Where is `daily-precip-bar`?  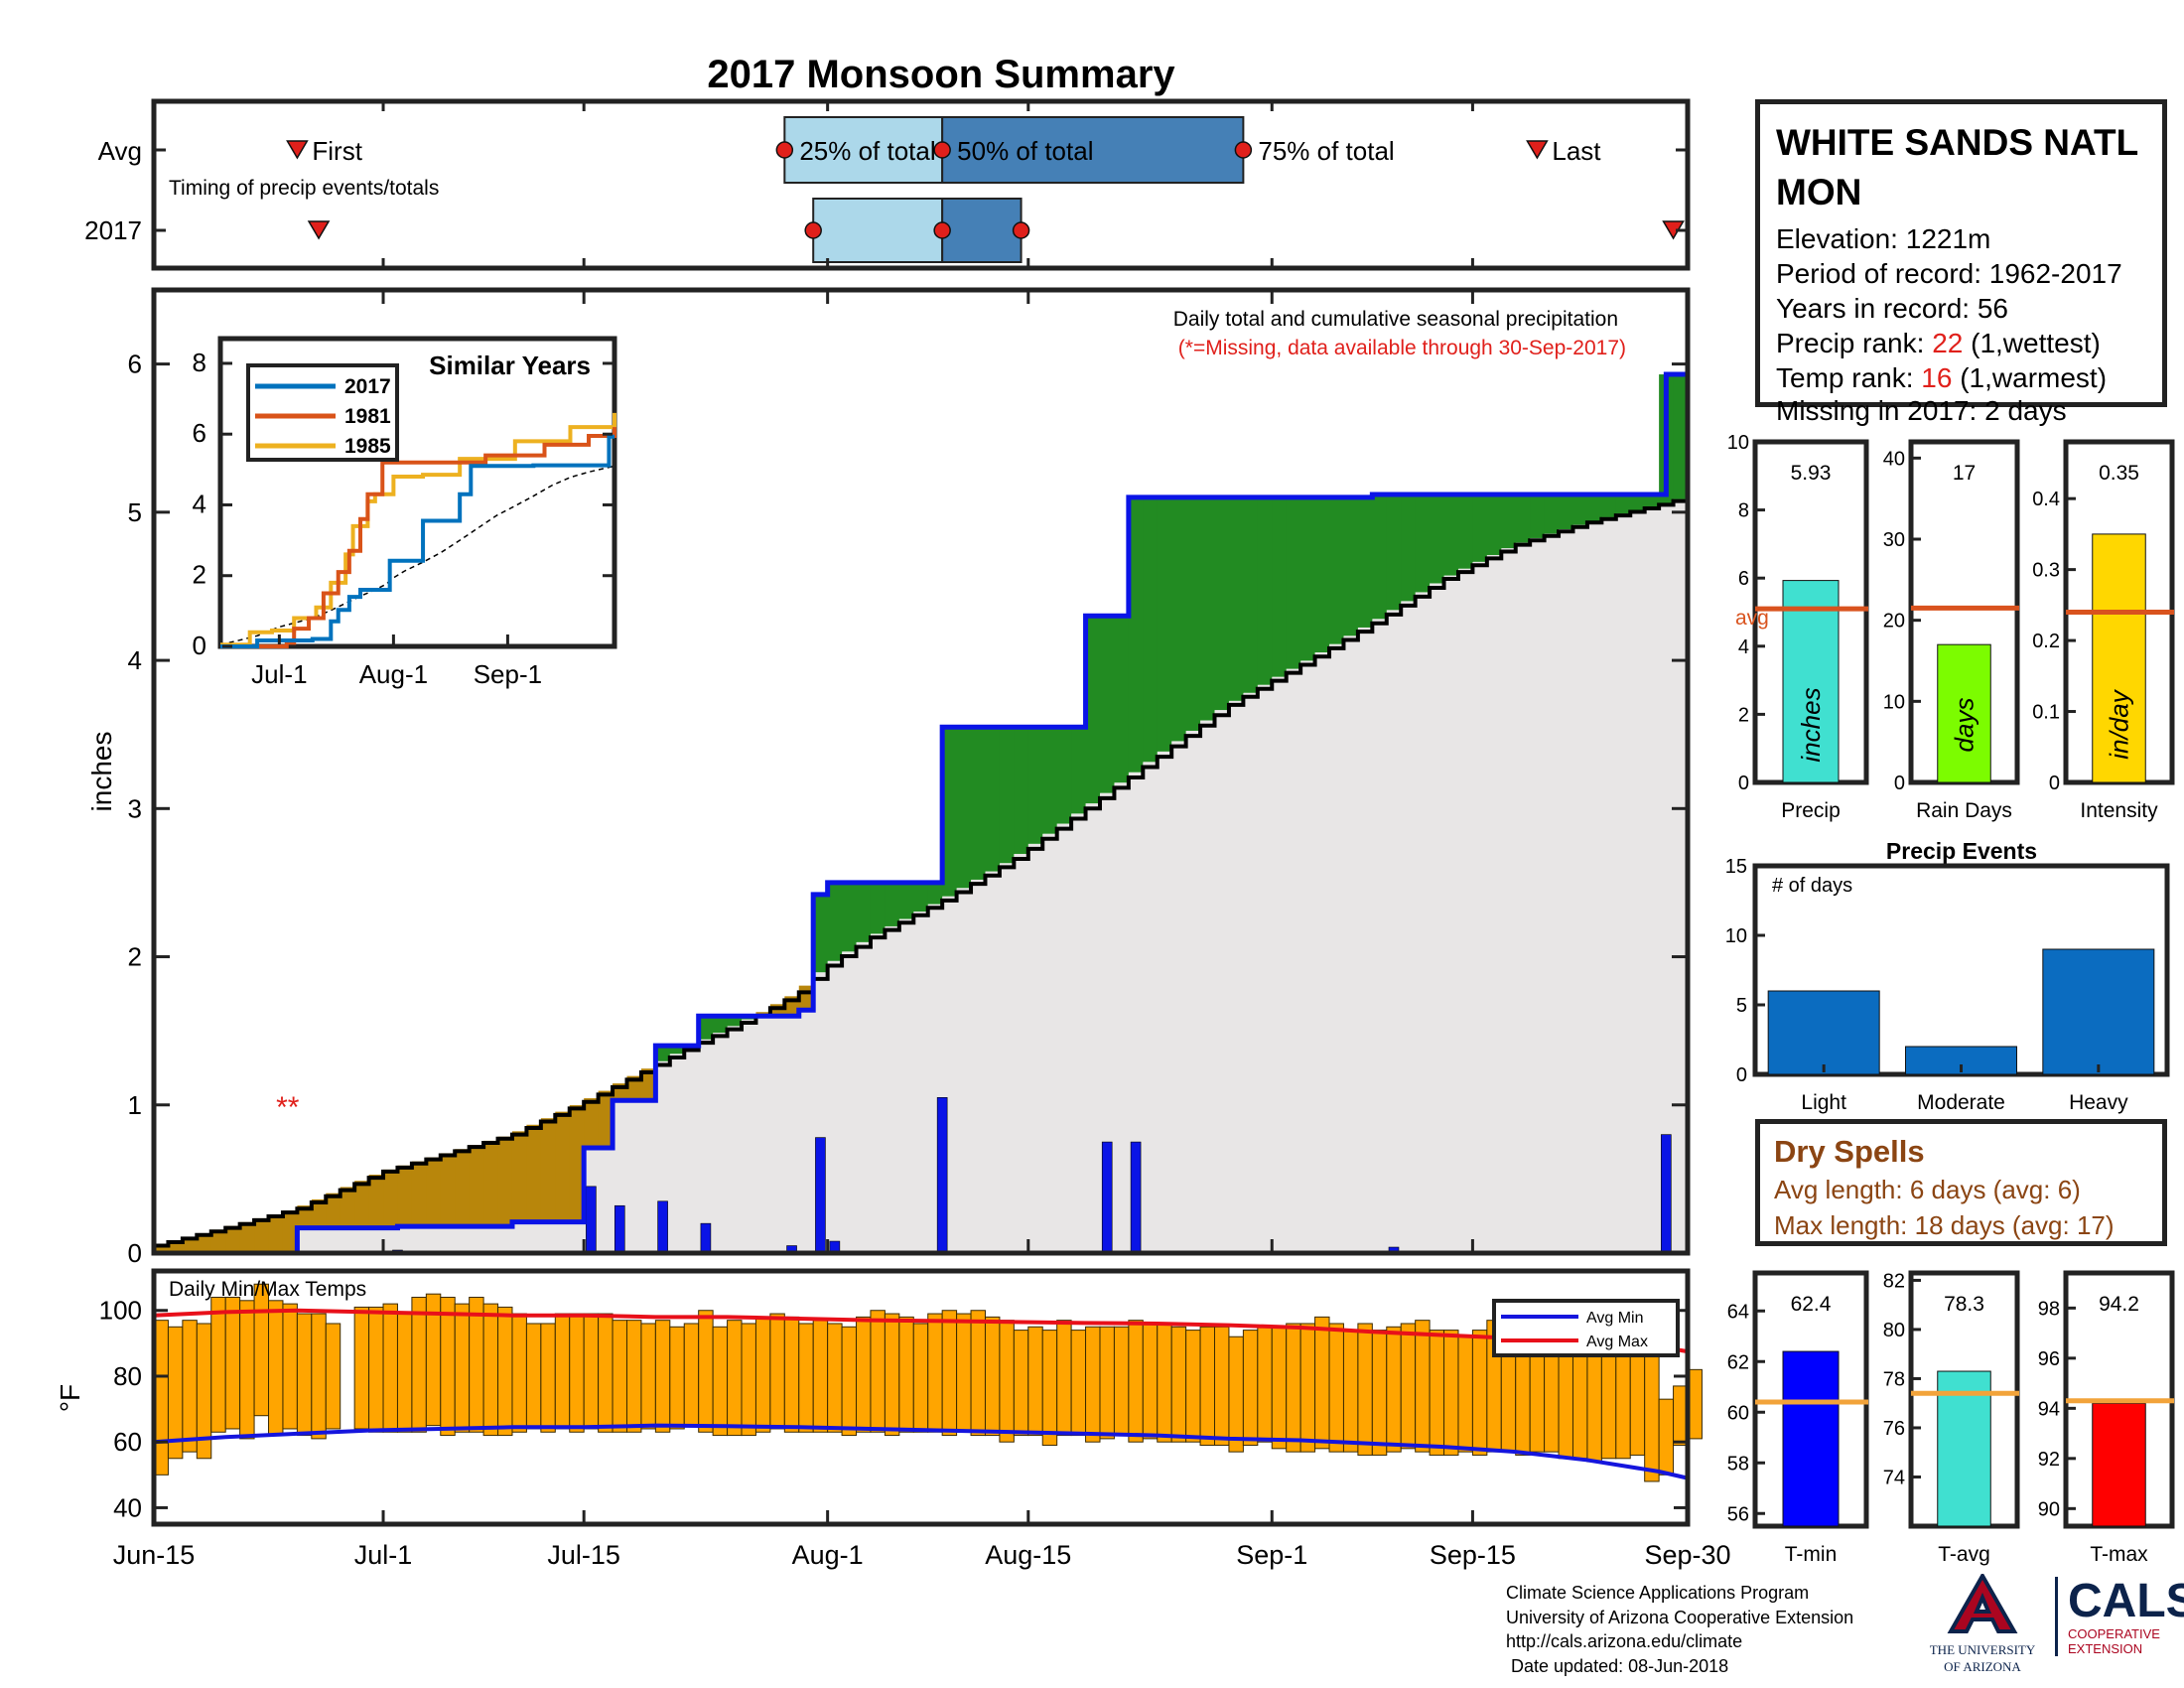
daily-precip-bar is located at coordinates (1666, 1194).